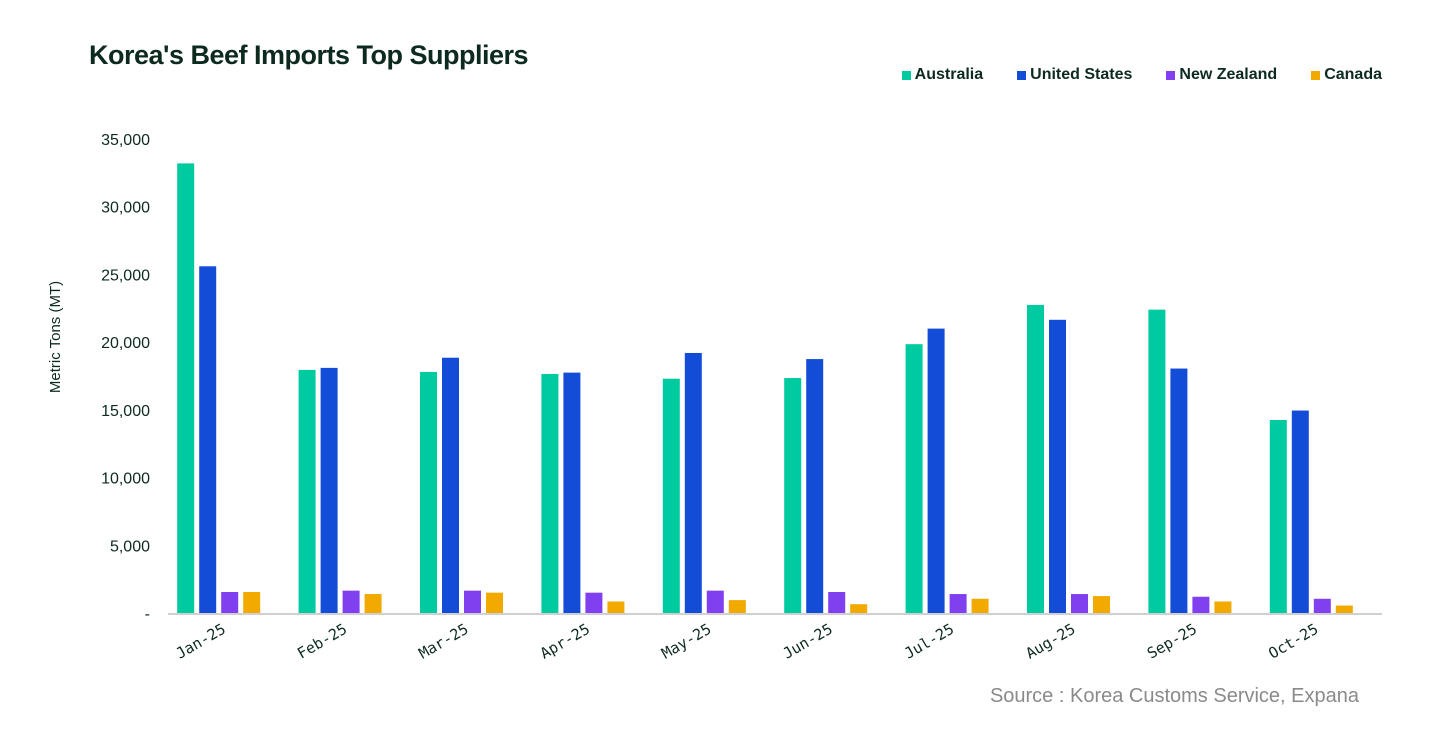 Image resolution: width=1436 pixels, height=741 pixels. Describe the element at coordinates (565, 641) in the screenshot. I see `x-tick-label: Apr-25` at that location.